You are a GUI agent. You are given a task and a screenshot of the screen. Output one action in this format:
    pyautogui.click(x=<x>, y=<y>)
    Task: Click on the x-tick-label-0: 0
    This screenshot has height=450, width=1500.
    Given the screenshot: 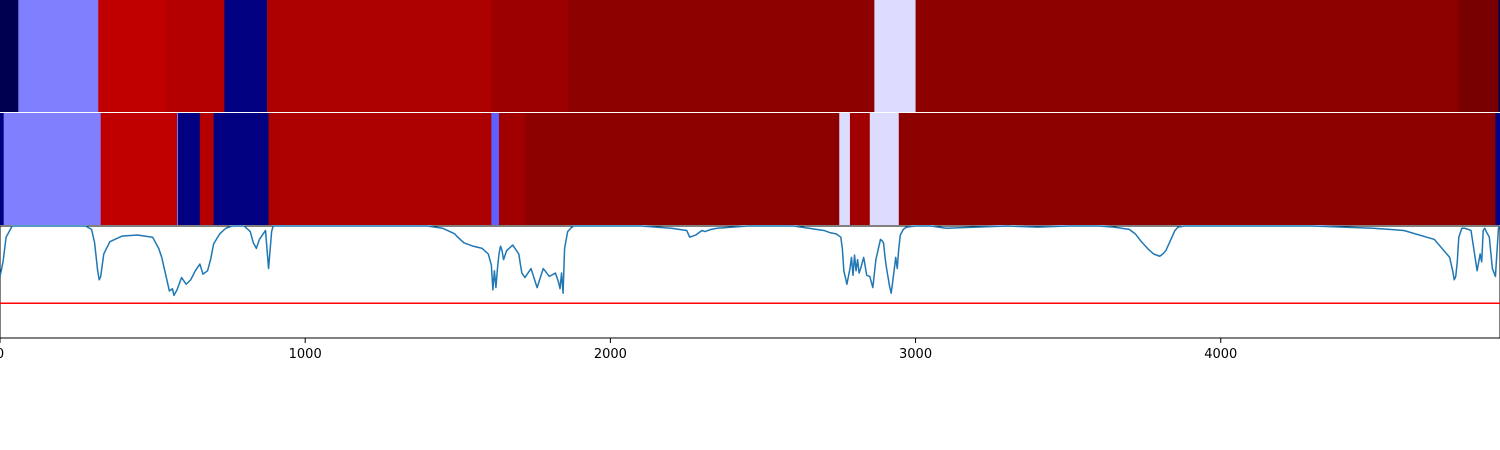 What is the action you would take?
    pyautogui.click(x=2, y=354)
    